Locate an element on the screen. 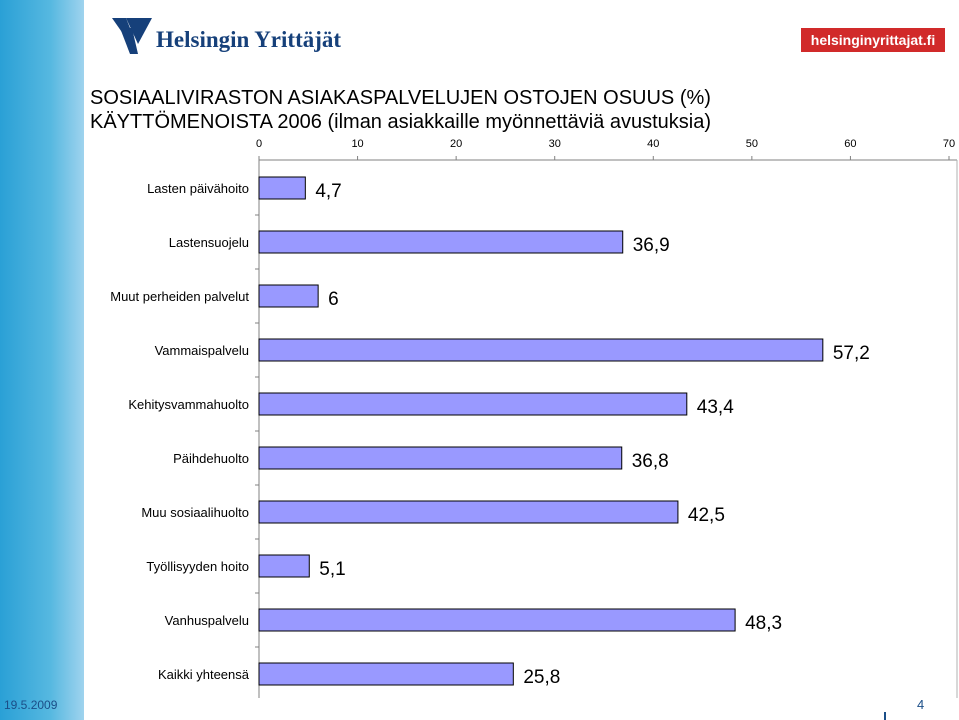 The height and width of the screenshot is (720, 959). x-tick-label: 40 is located at coordinates (653, 144).